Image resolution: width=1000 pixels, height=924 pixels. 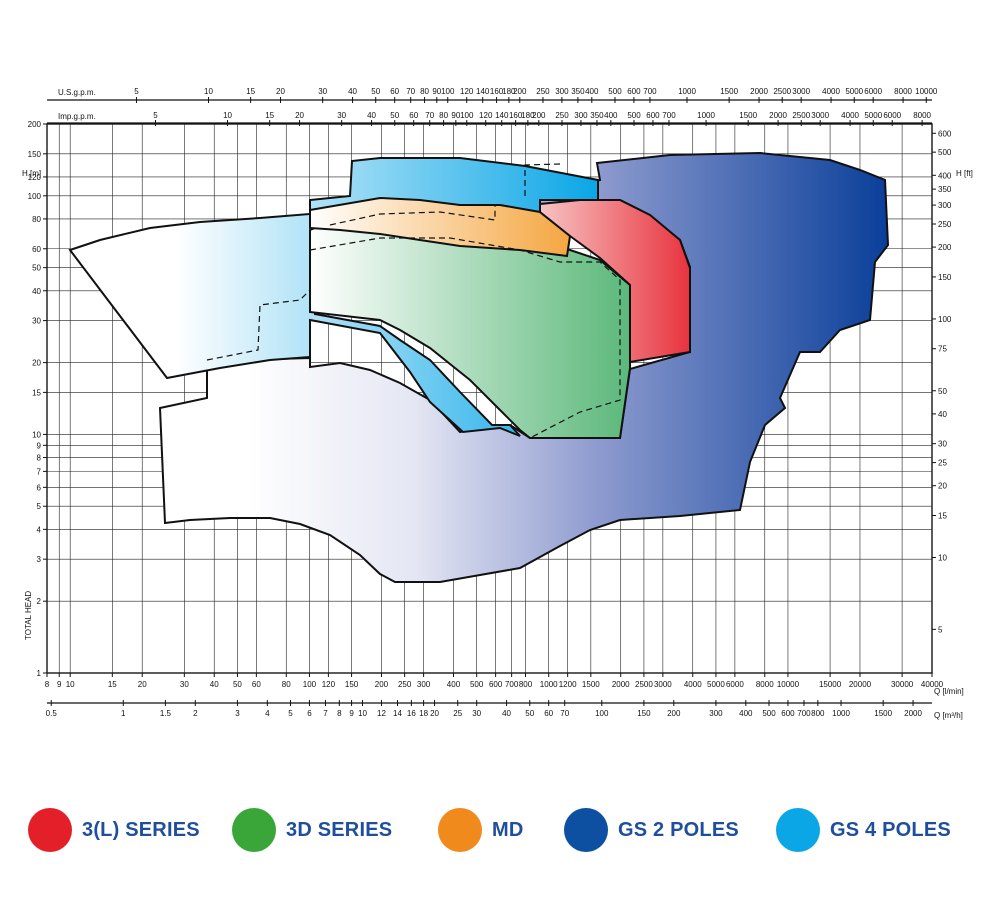 I want to click on right-tick-label: 300, so click(x=945, y=205).